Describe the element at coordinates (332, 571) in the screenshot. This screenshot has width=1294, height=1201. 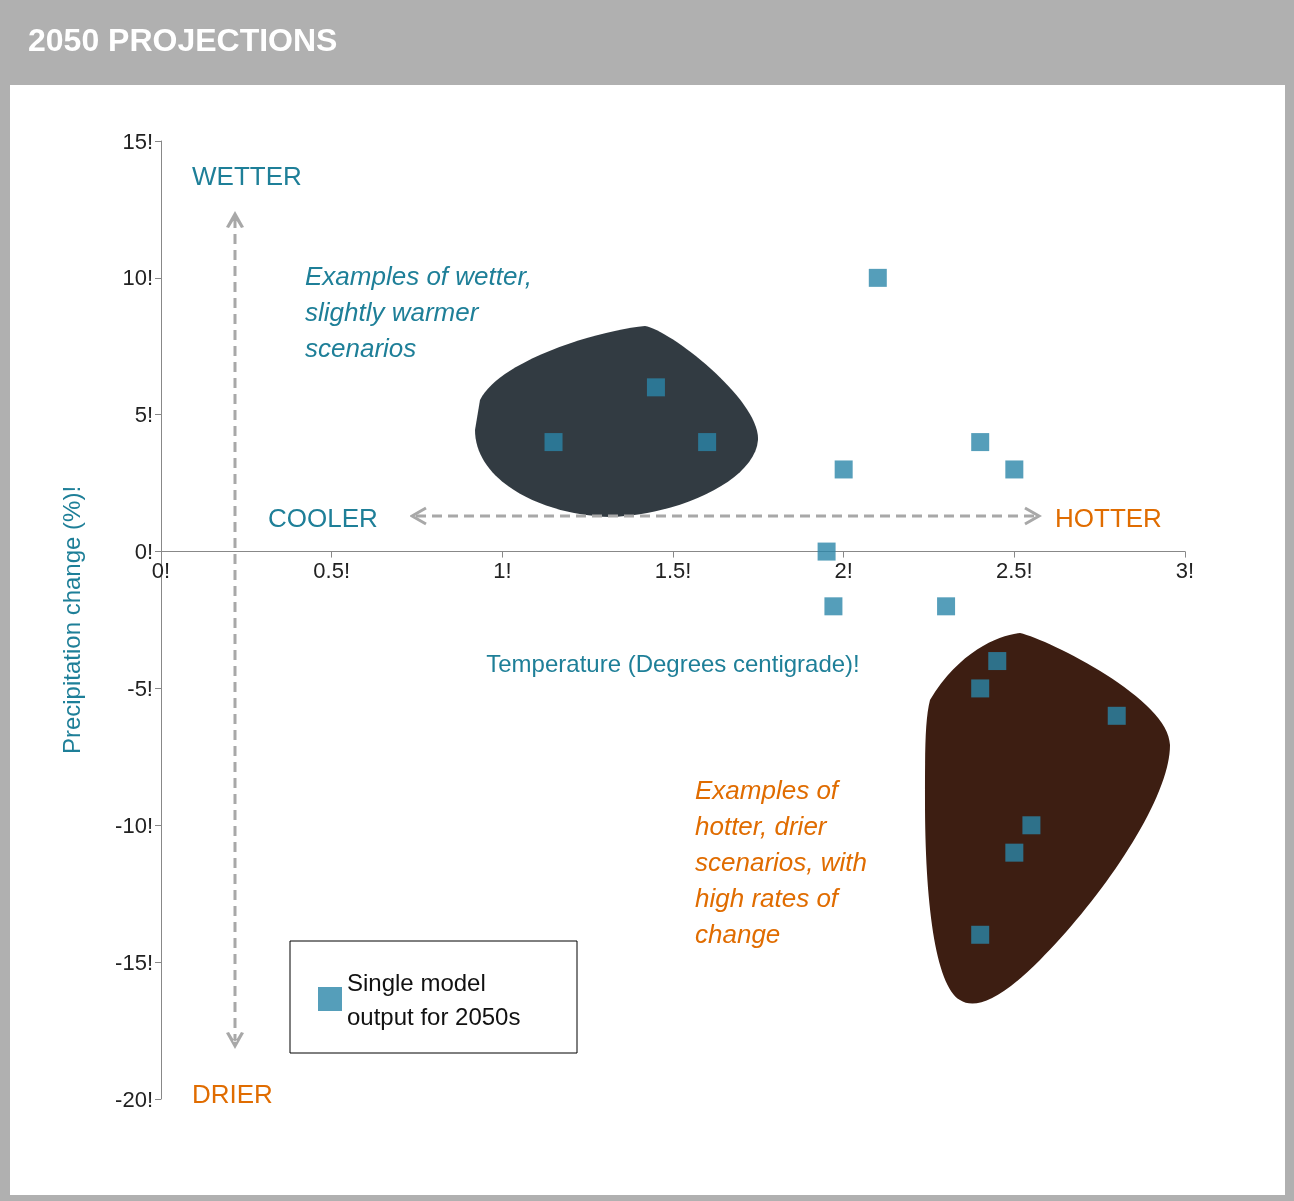
I see `x-tick-label: 0.5!` at that location.